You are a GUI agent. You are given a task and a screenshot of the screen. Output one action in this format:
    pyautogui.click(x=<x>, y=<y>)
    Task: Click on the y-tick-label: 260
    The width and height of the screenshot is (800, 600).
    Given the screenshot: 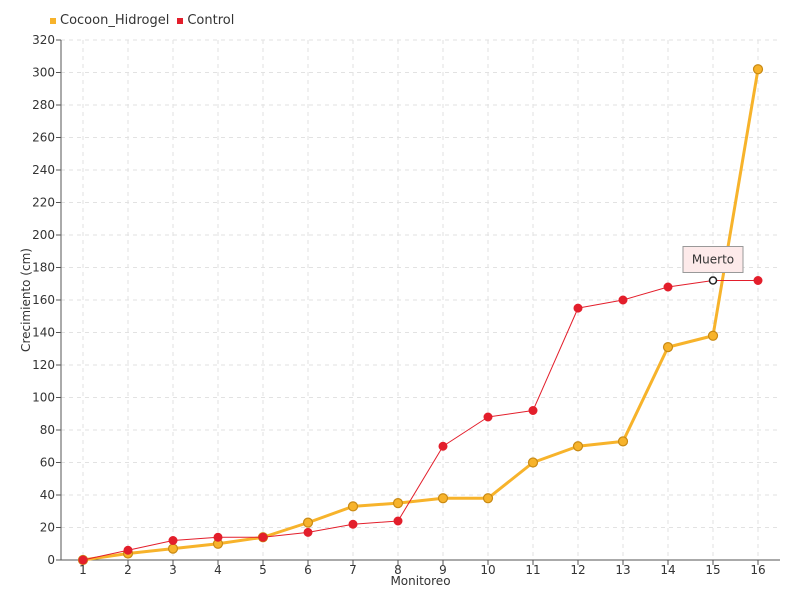 What is the action you would take?
    pyautogui.click(x=43, y=138)
    